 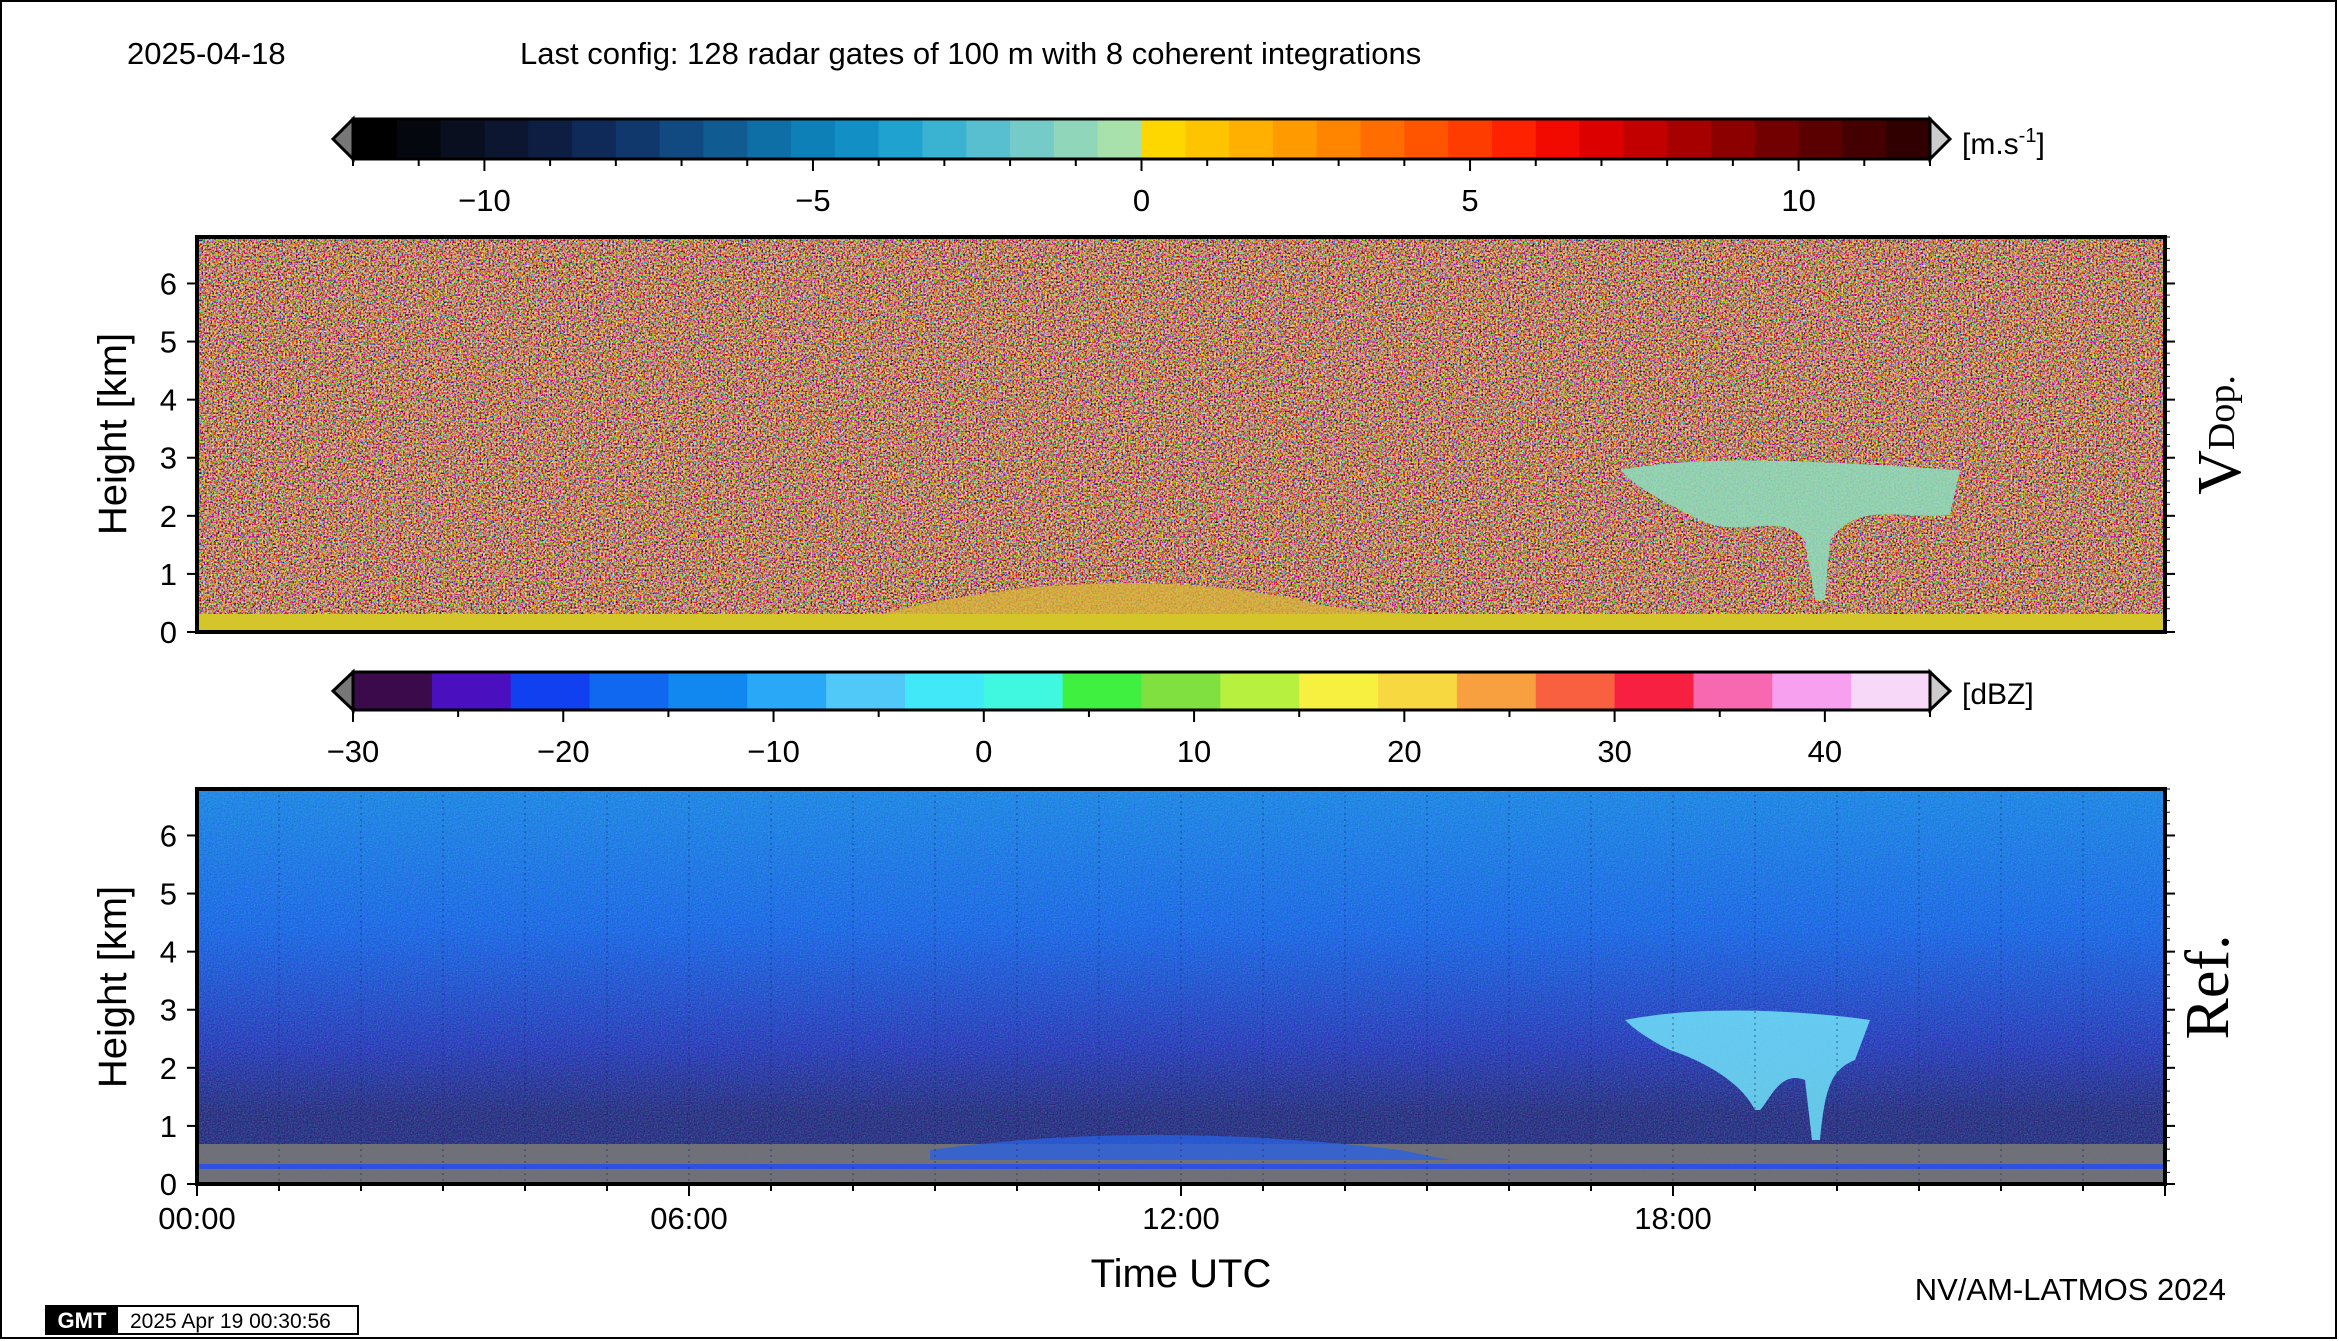 What do you see at coordinates (1940, 691) in the screenshot?
I see `reflectivity-colorbar-over-arrow` at bounding box center [1940, 691].